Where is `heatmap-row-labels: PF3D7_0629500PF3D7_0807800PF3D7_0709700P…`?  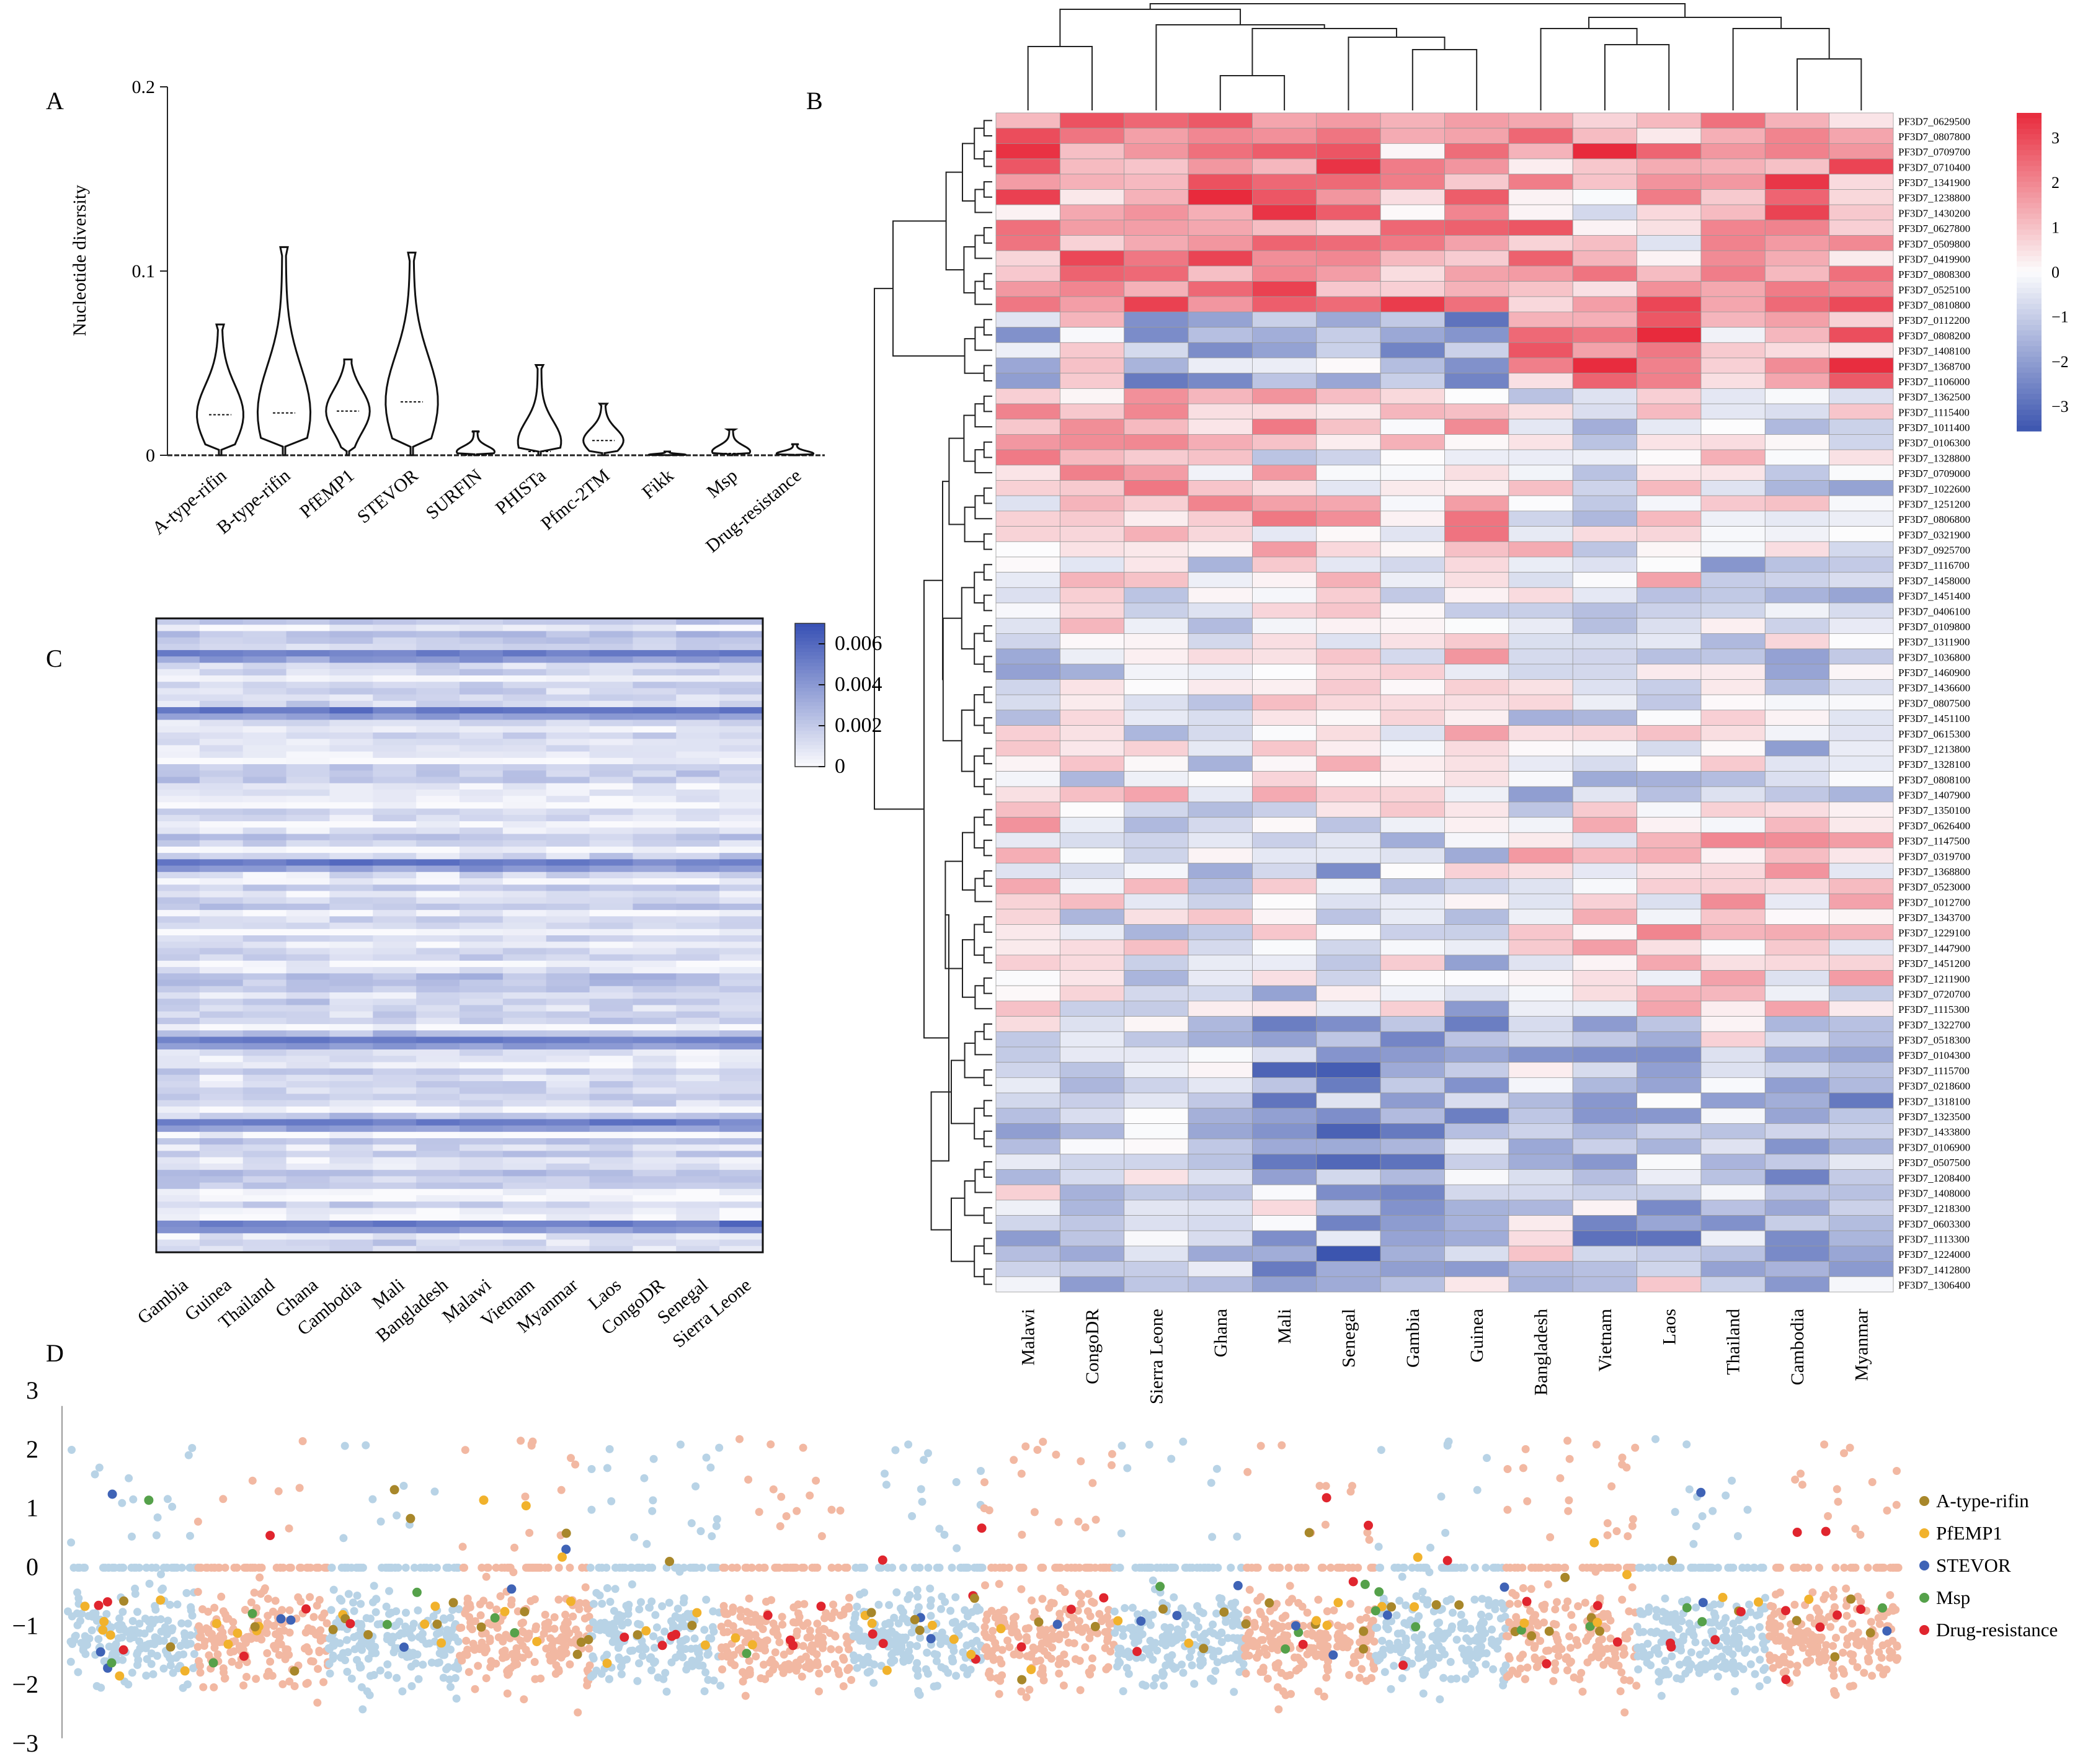 heatmap-row-labels: PF3D7_0629500PF3D7_0807800PF3D7_0709700P… is located at coordinates (1934, 703).